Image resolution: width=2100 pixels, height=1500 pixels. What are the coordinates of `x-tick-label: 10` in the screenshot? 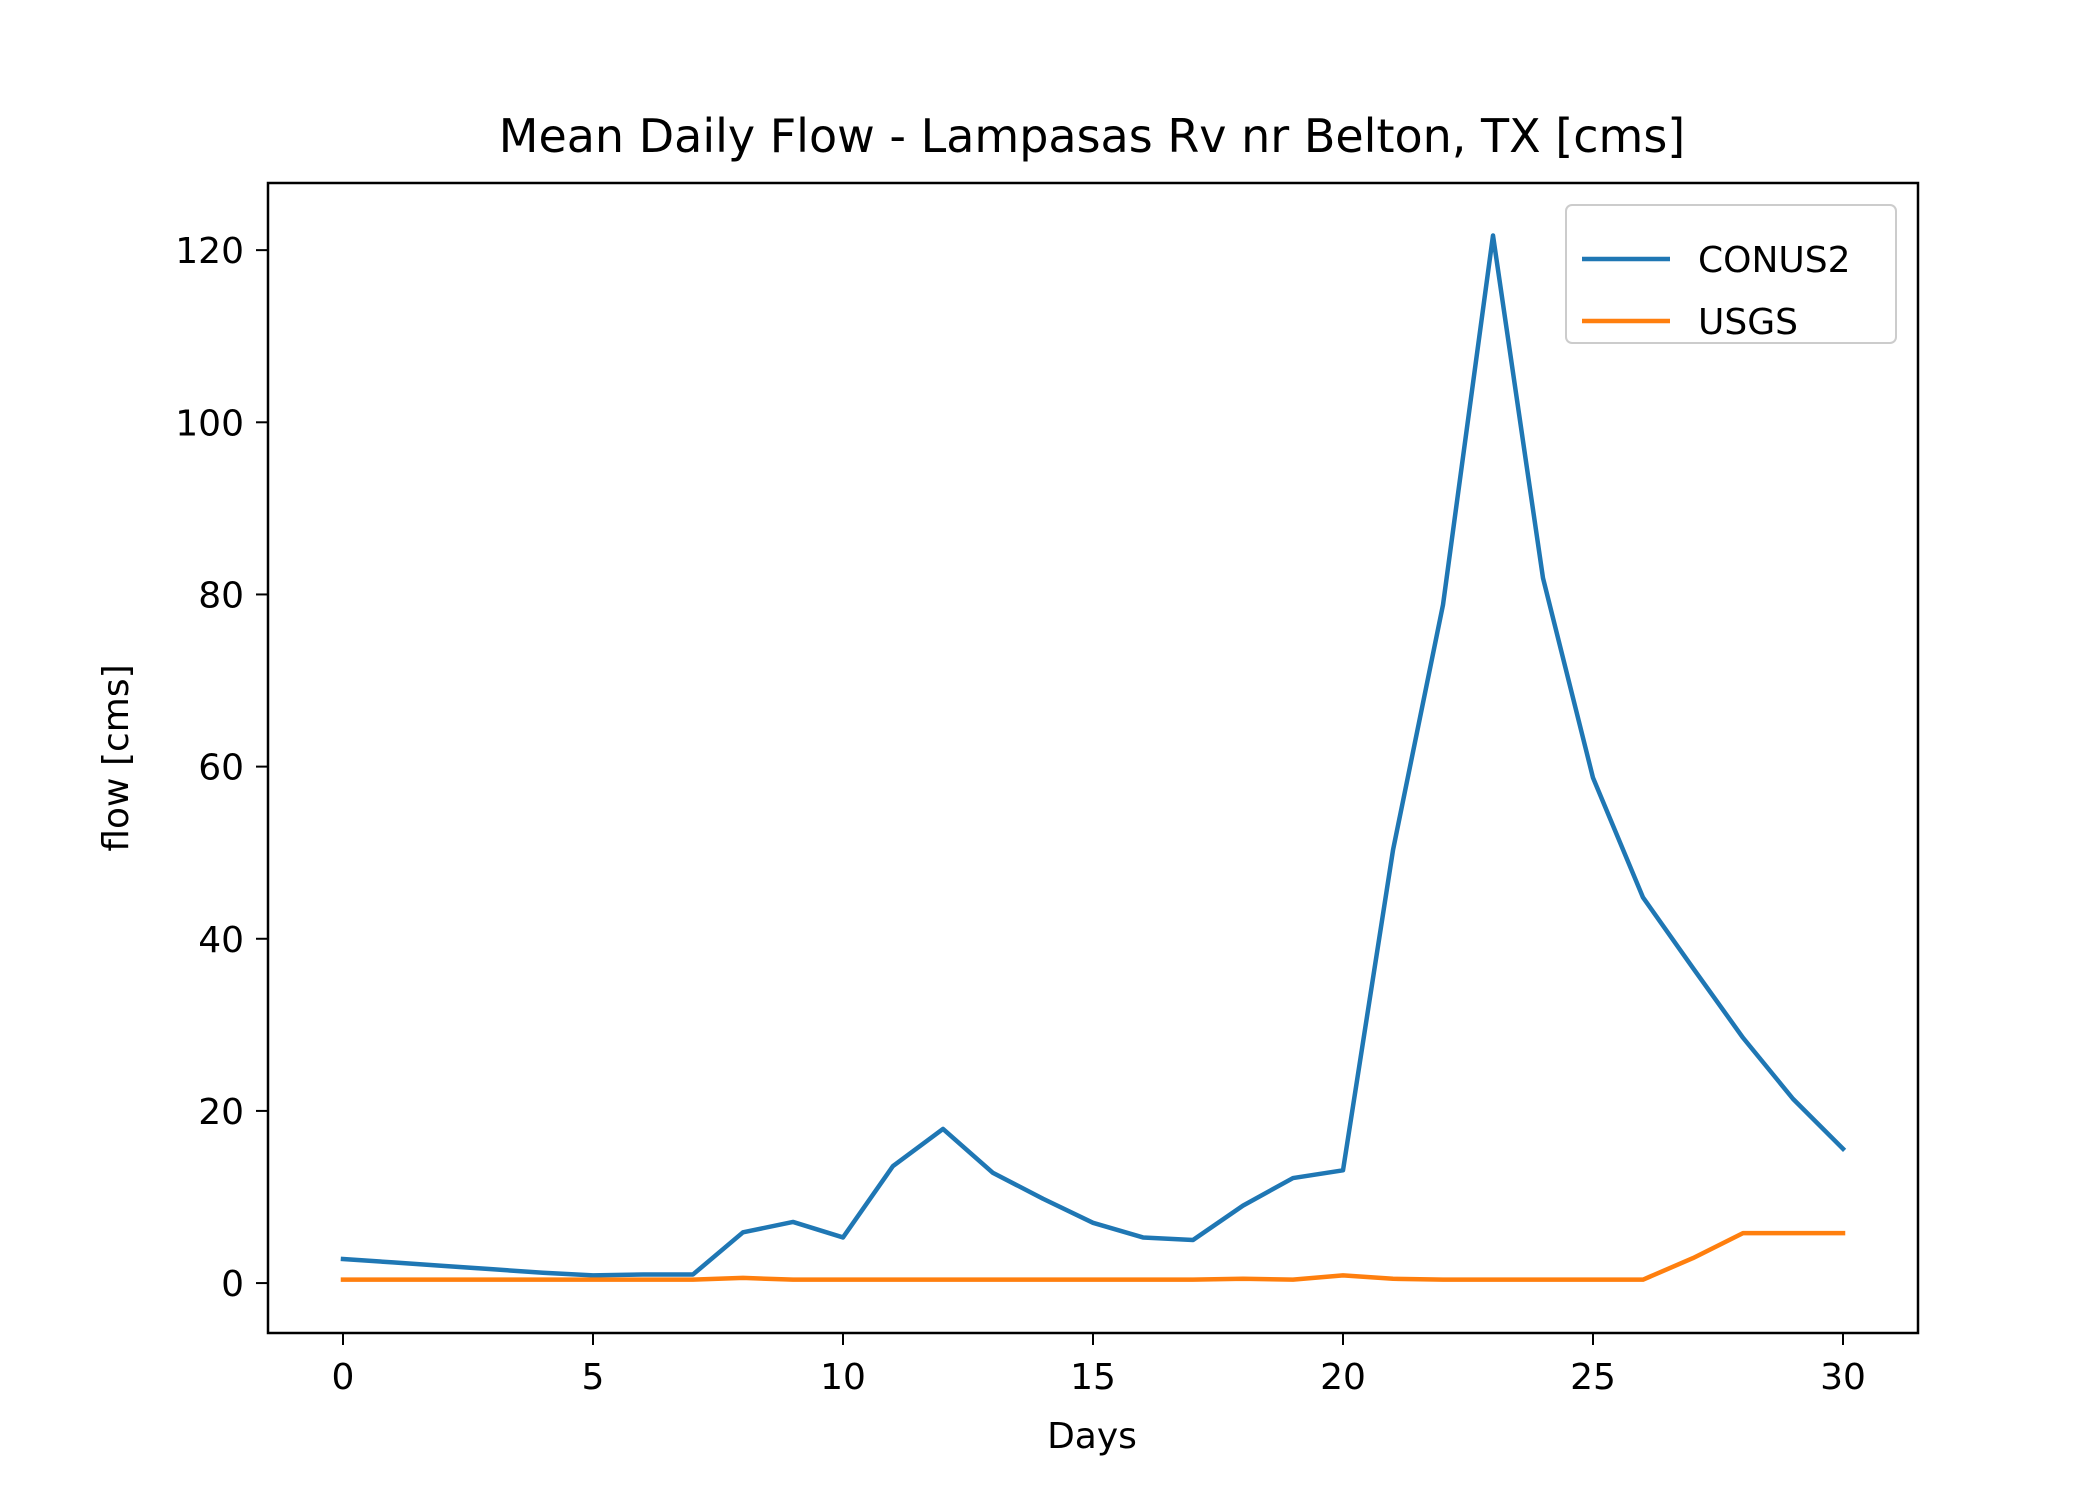 It's located at (843, 1377).